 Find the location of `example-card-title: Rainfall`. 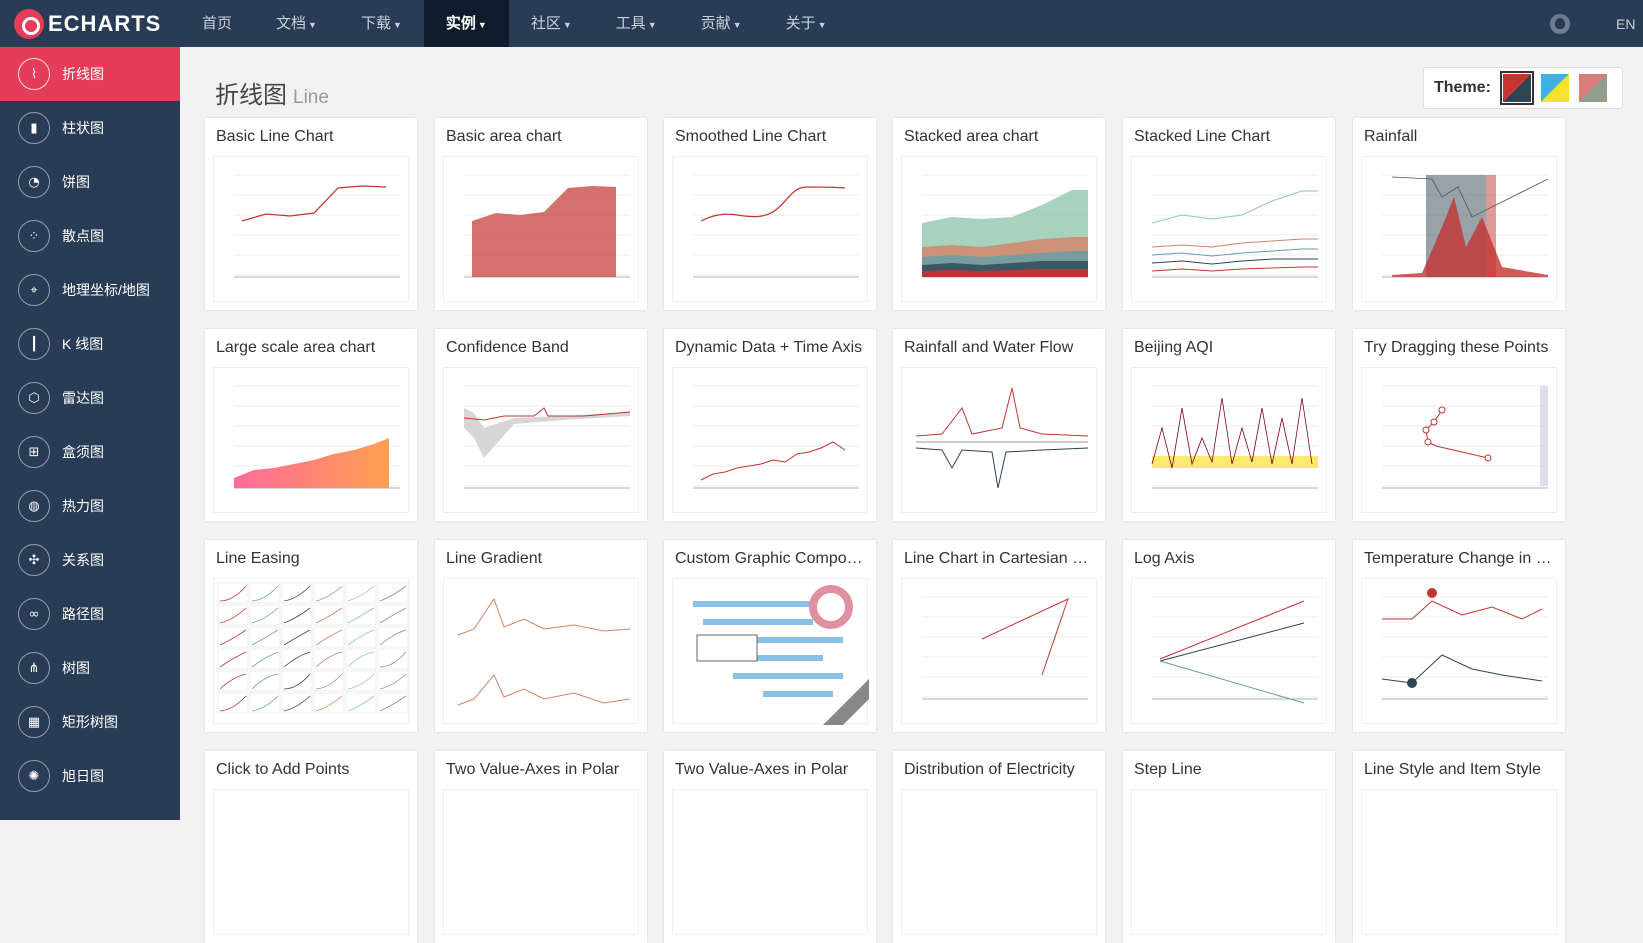

example-card-title: Rainfall is located at coordinates (1391, 136).